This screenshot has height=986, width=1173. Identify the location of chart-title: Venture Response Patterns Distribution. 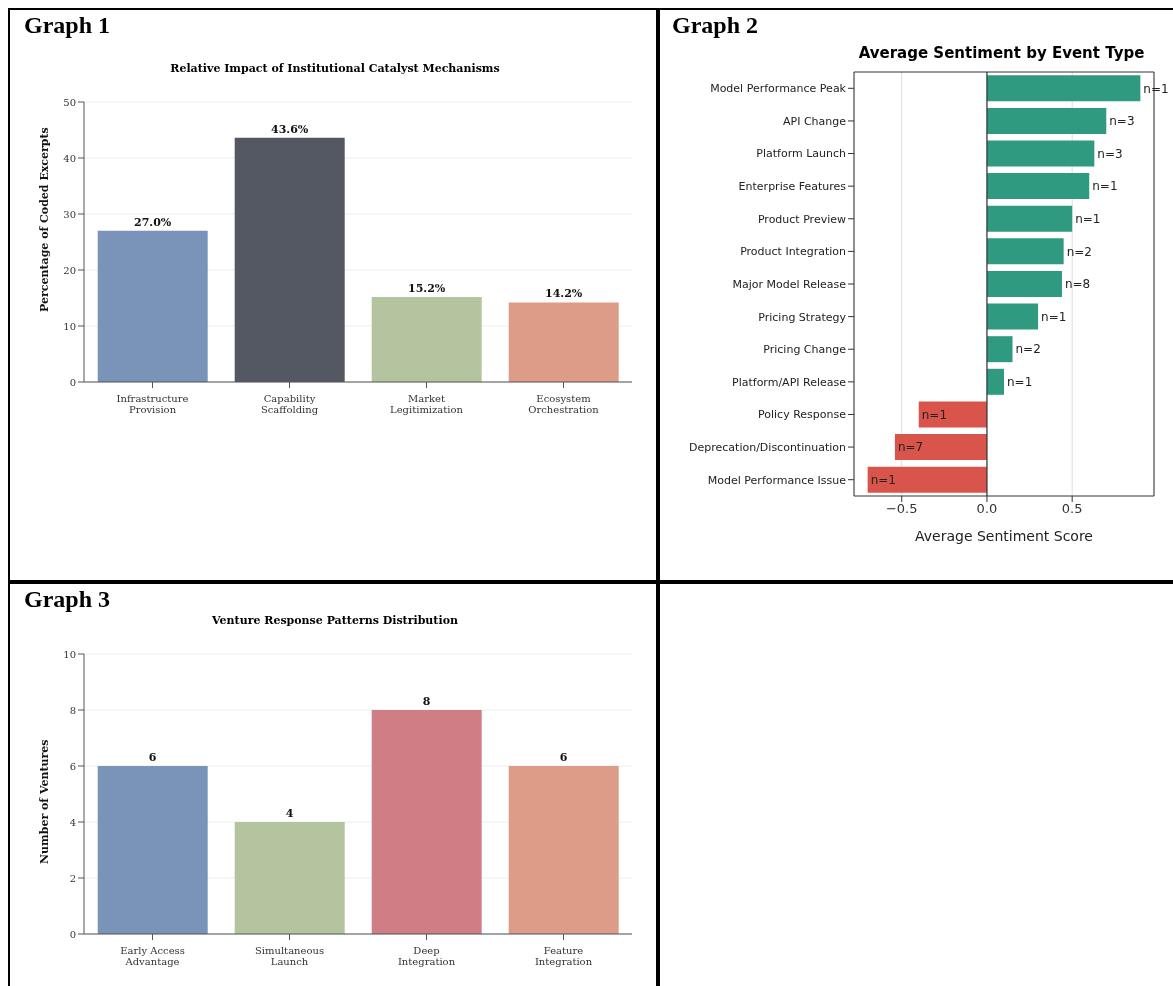
(335, 620).